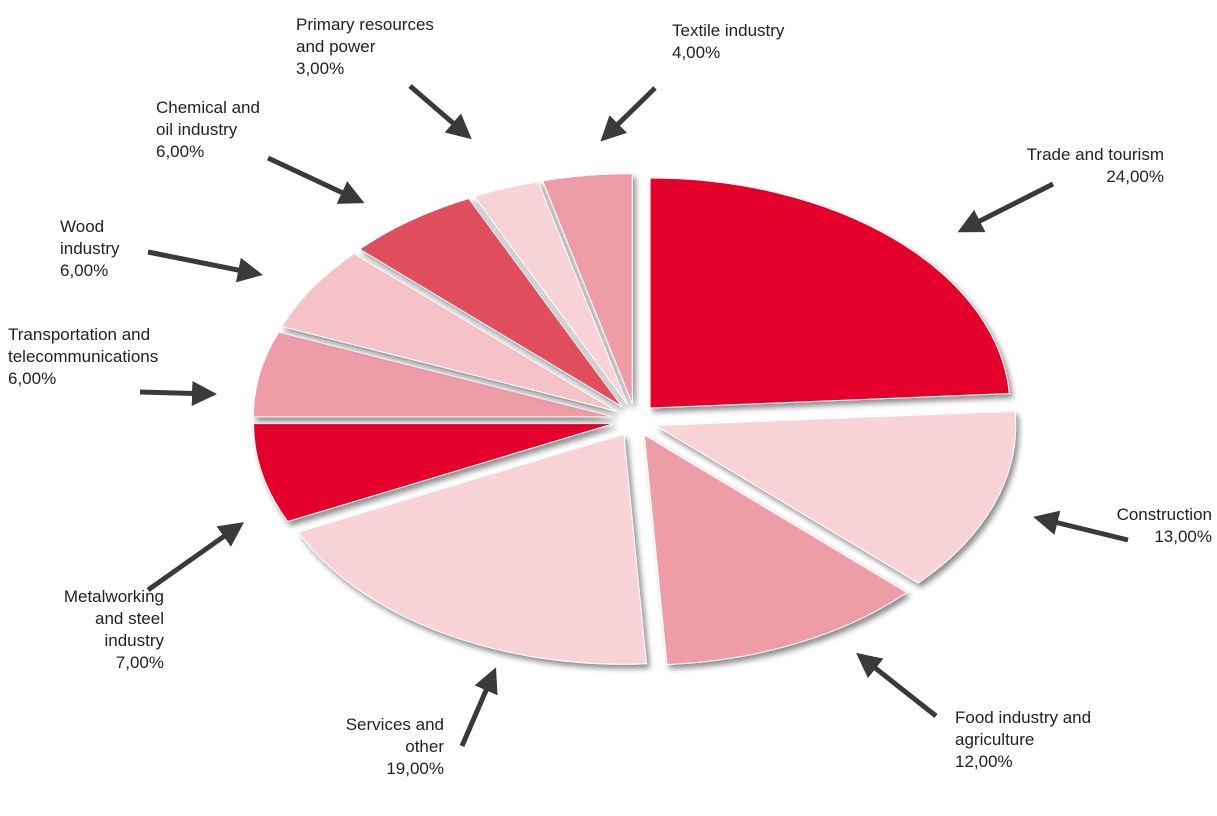 Image resolution: width=1217 pixels, height=816 pixels. I want to click on pie-slice-construction, so click(835, 497).